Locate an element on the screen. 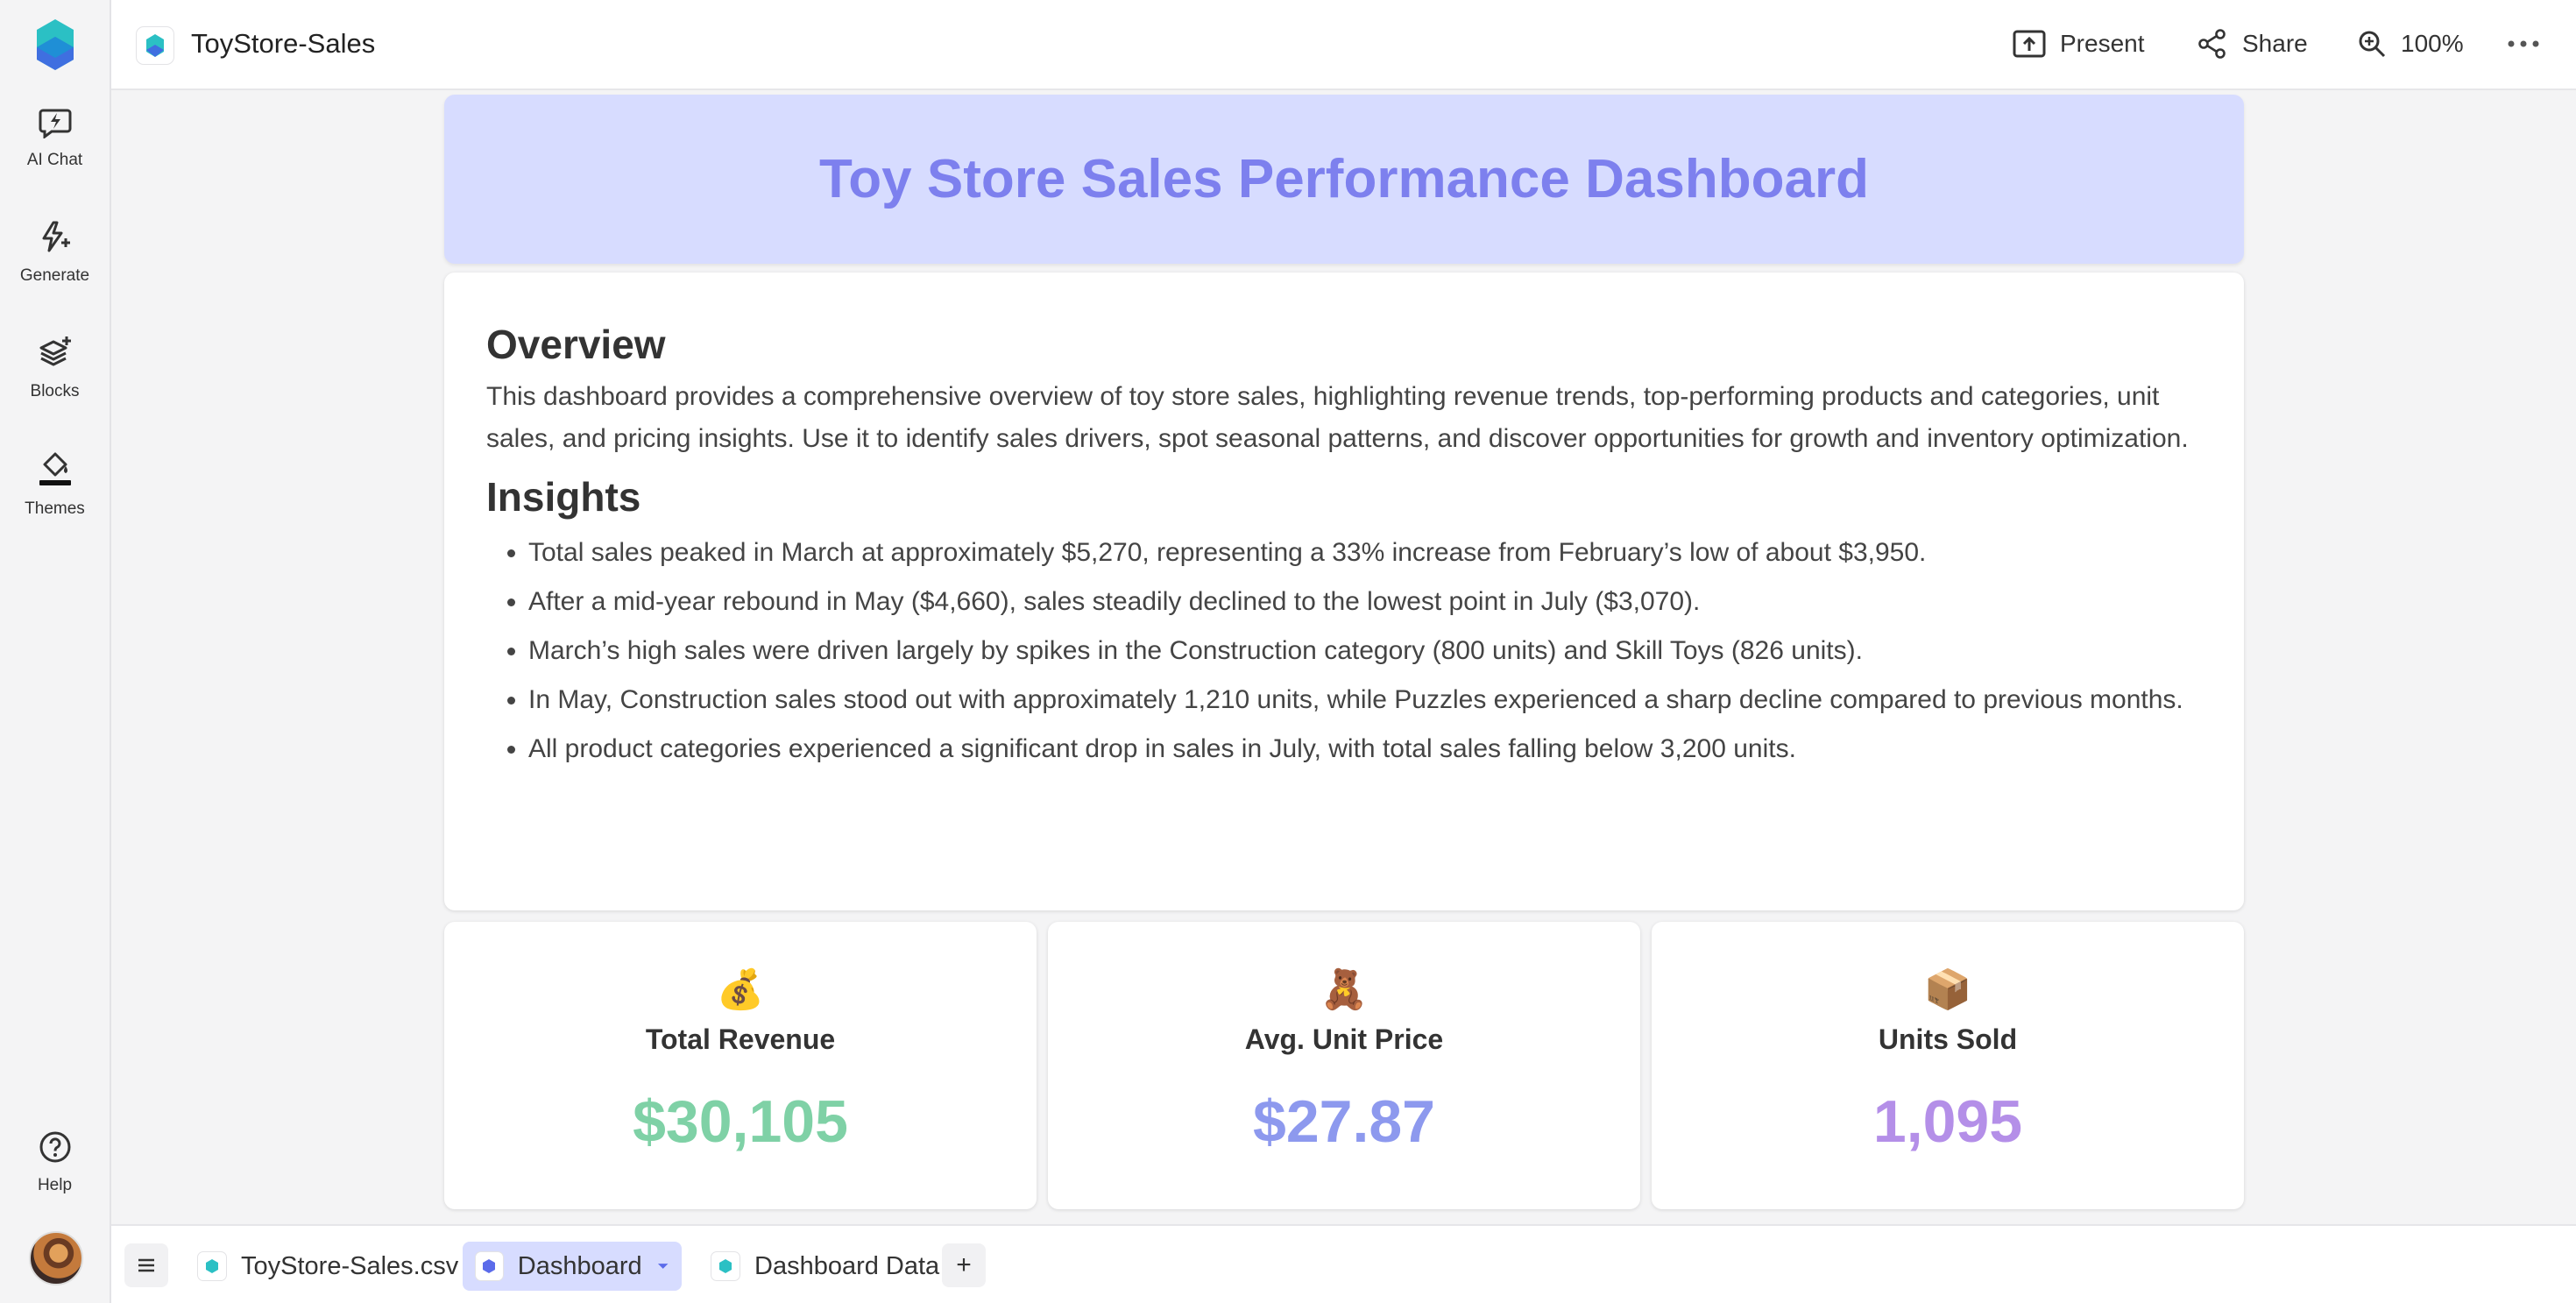 This screenshot has height=1303, width=2576. dashboard-title: Toy Store Sales Performance Dashboard is located at coordinates (1344, 179).